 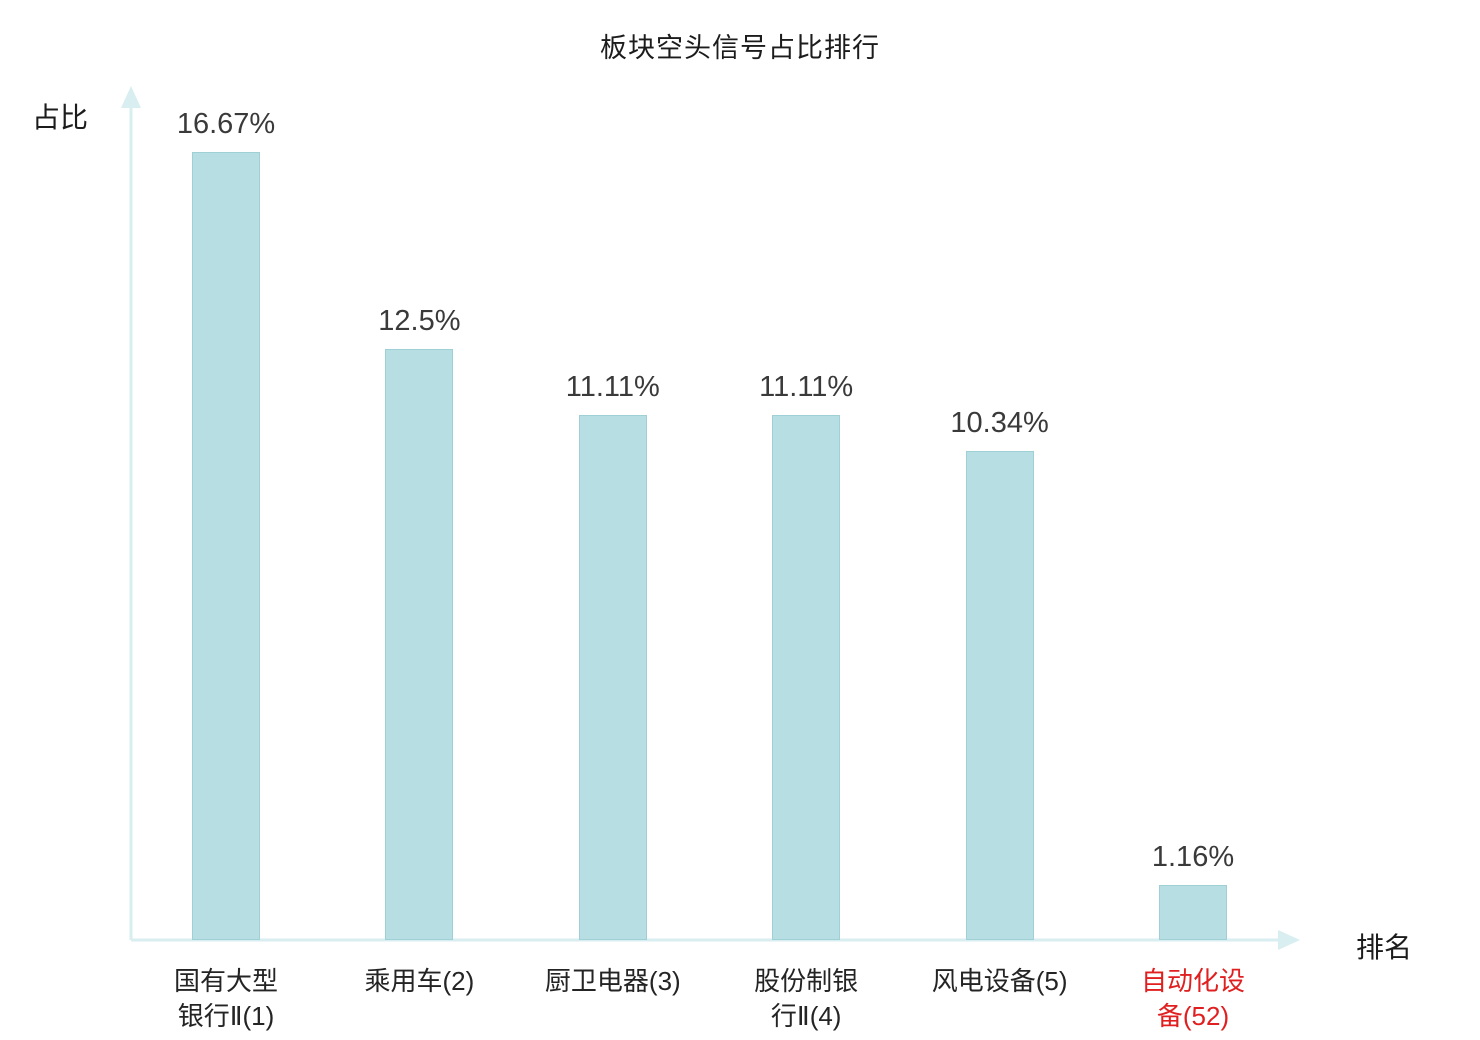 I want to click on bar-category-label: 乘用车(2), so click(x=419, y=981).